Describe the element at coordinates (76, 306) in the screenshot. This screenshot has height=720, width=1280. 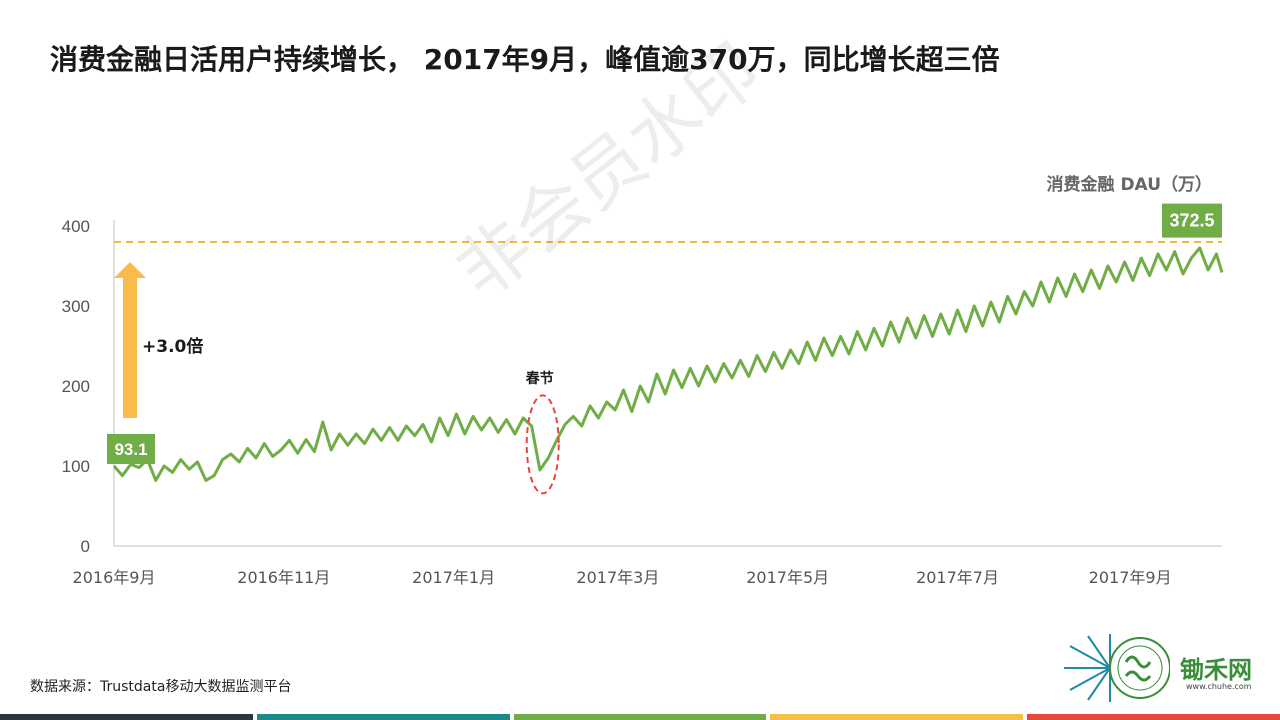
I see `y-tick-label: 300` at that location.